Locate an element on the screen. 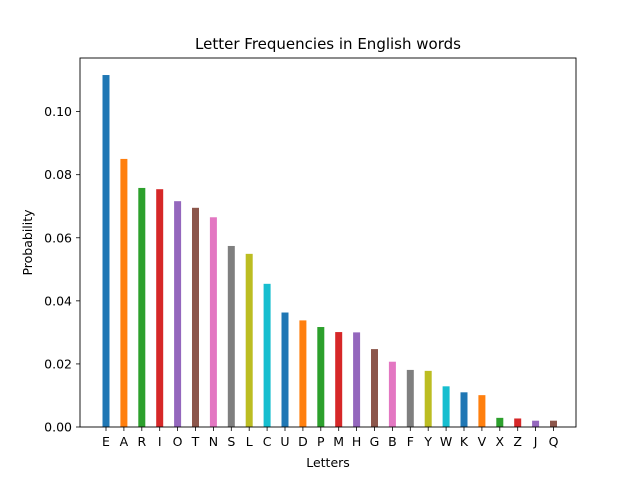  x-tick-label: M is located at coordinates (338, 441).